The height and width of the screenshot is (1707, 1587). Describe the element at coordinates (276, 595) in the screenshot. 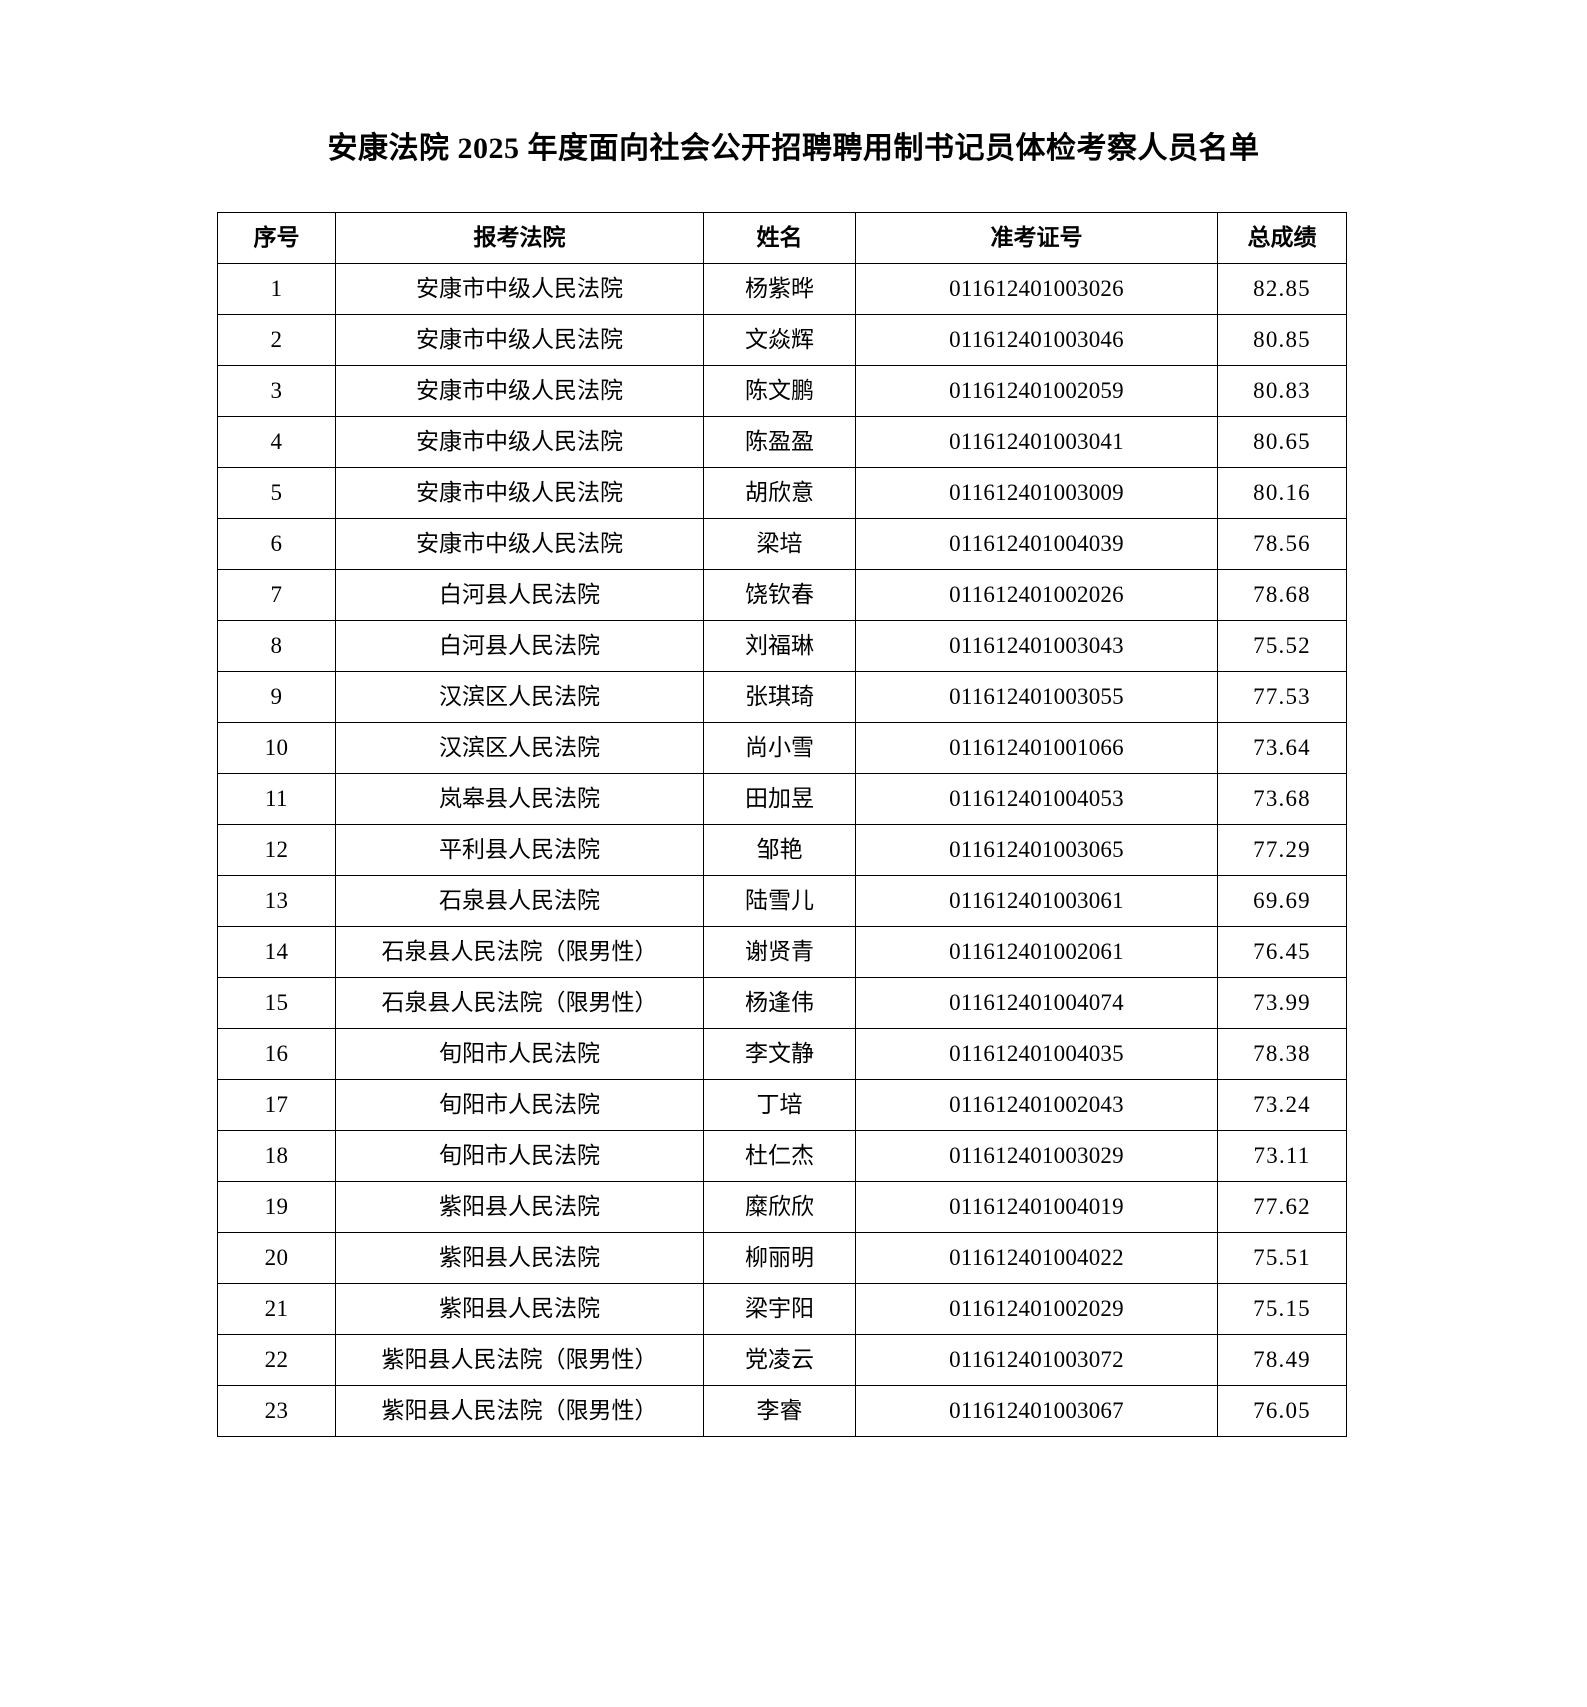

I see `cell-index: 7` at that location.